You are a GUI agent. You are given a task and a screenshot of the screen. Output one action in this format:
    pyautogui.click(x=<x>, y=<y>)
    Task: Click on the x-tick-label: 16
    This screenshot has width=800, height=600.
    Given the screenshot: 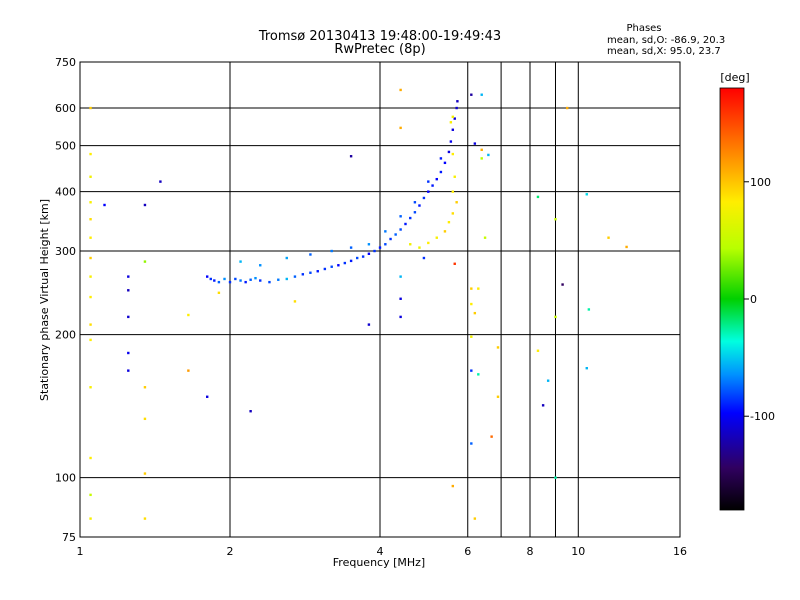 What is the action you would take?
    pyautogui.click(x=680, y=551)
    